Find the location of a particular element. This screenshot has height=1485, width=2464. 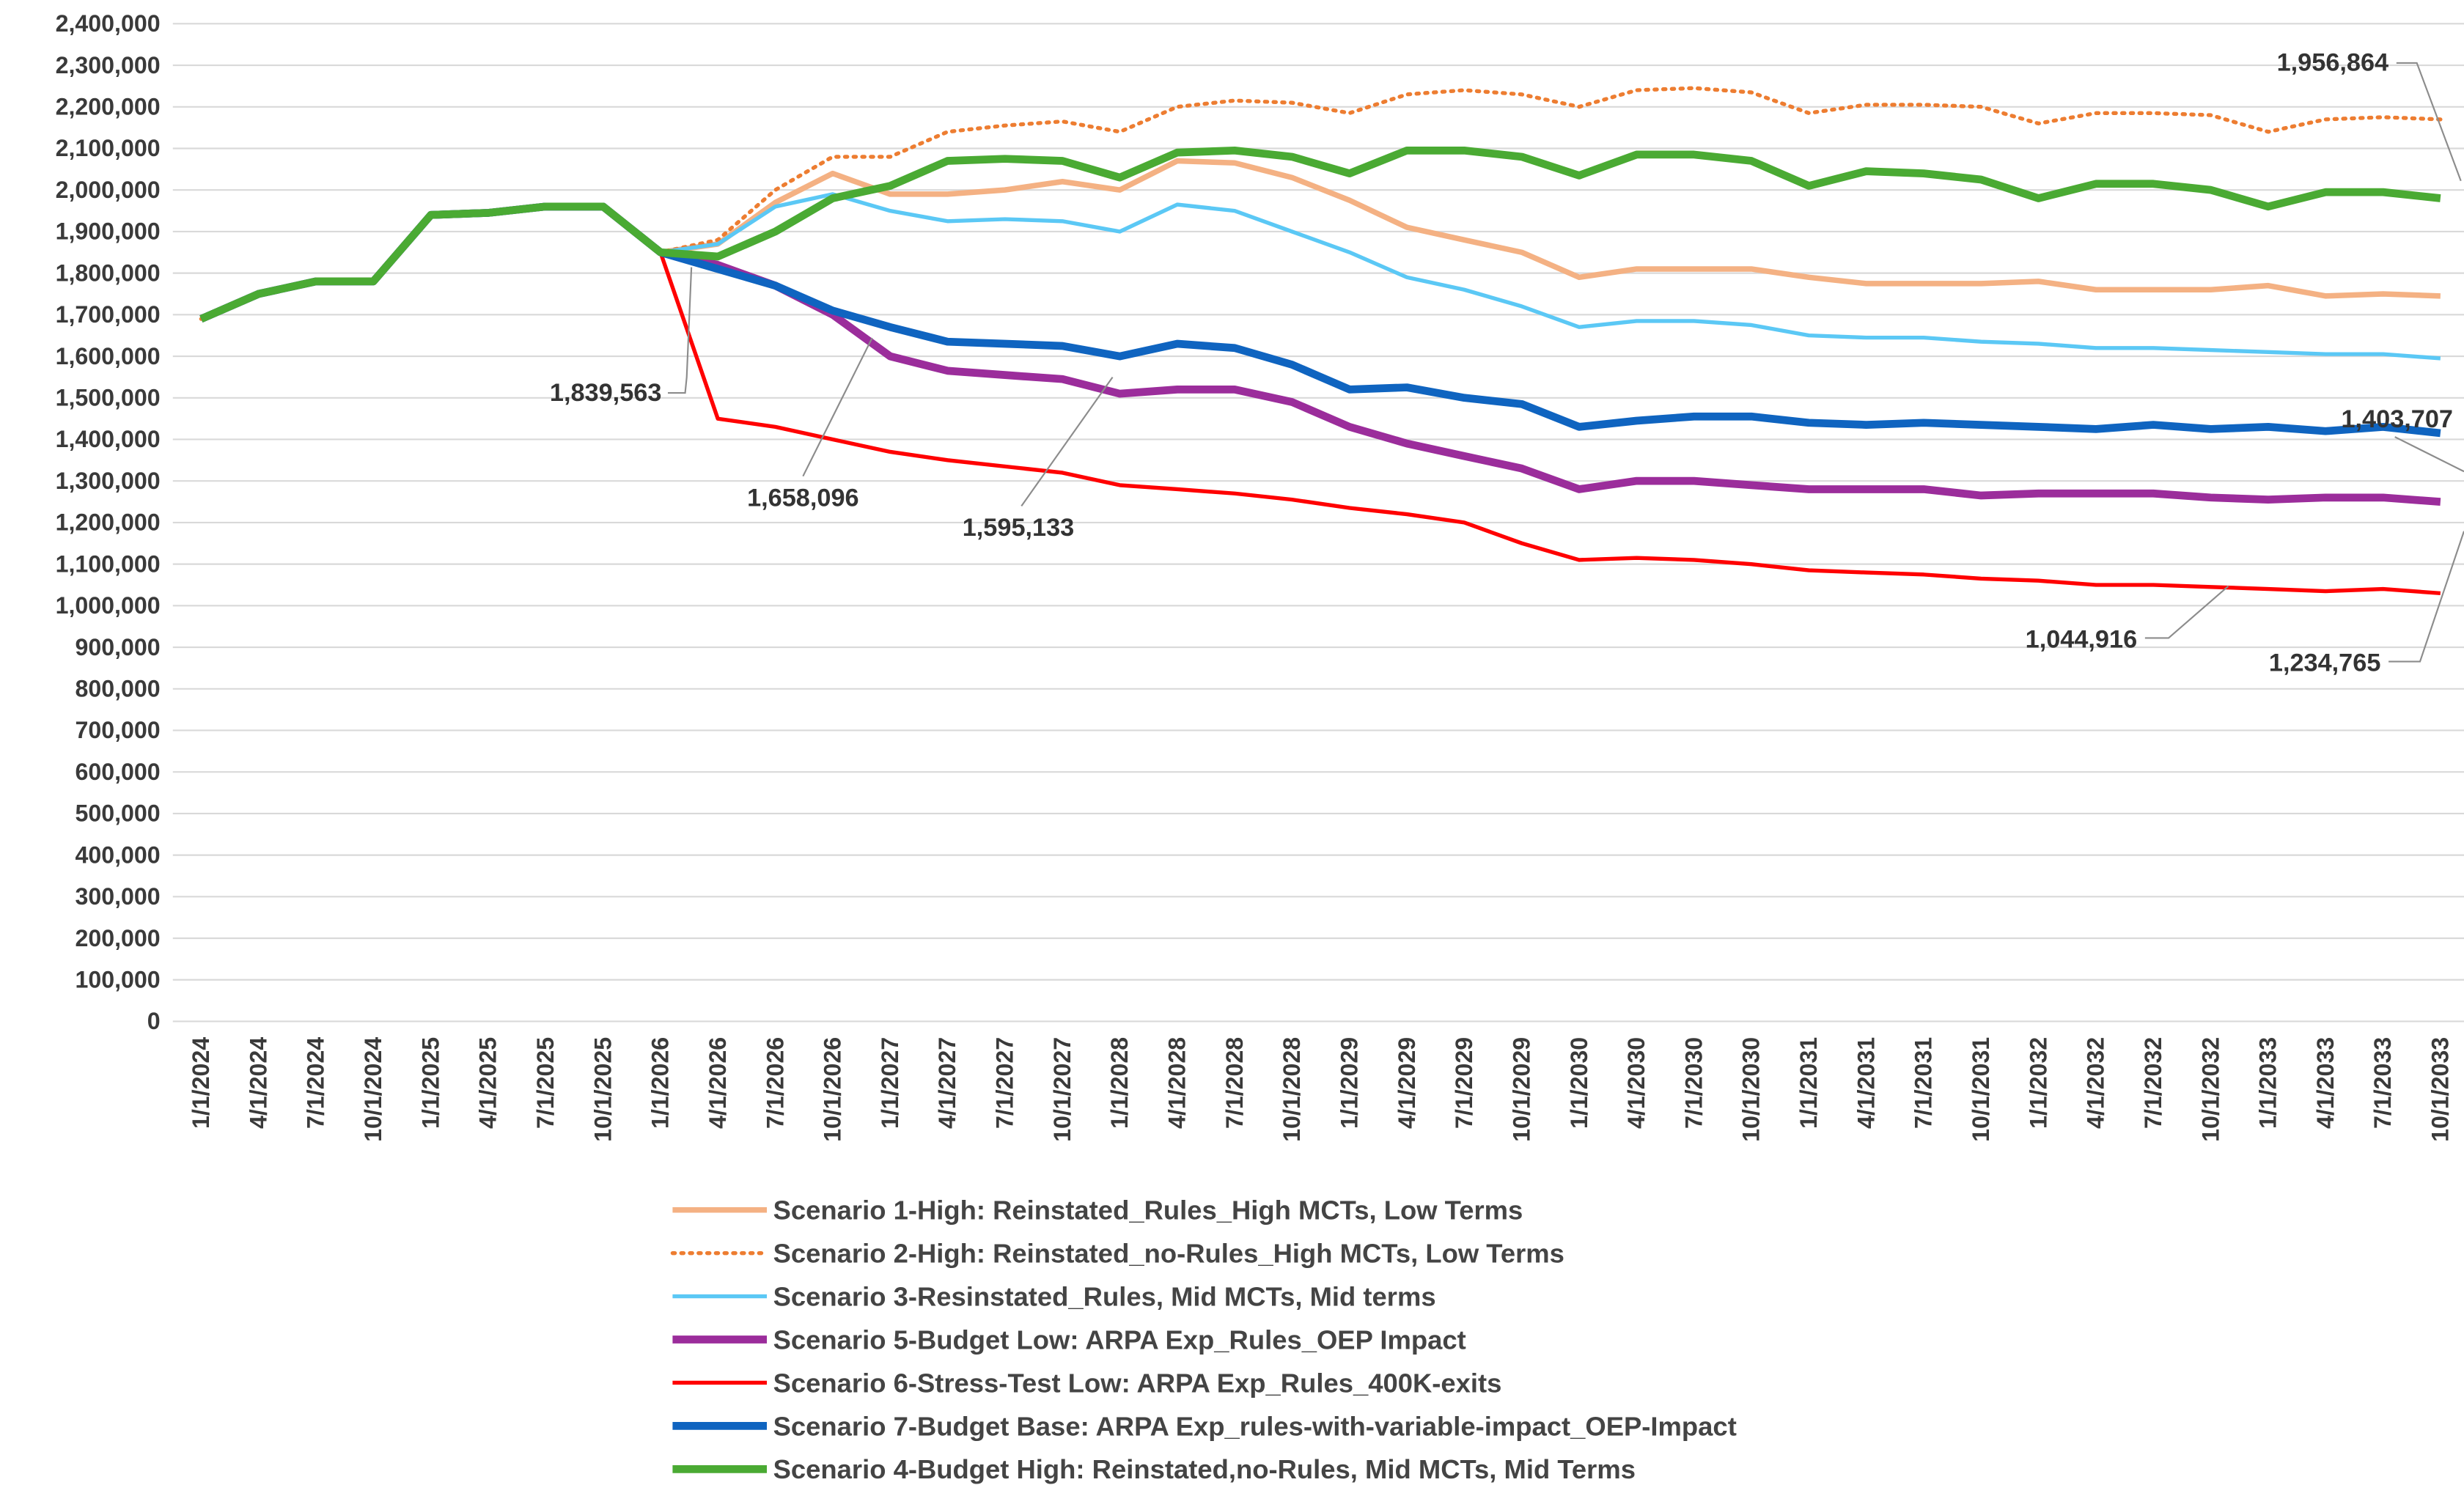

y-tick-label: 1,900,000 is located at coordinates (109, 231).